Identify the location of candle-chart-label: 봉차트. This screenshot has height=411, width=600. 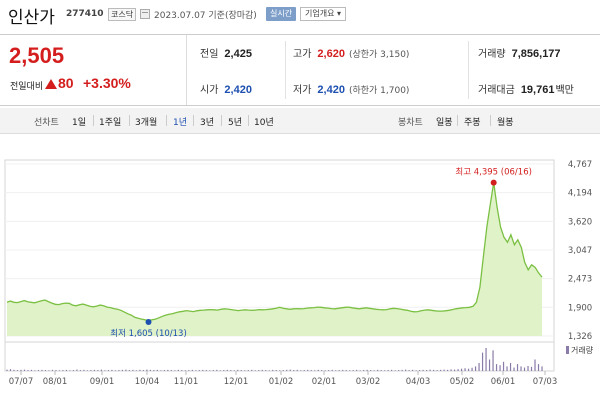
(410, 123).